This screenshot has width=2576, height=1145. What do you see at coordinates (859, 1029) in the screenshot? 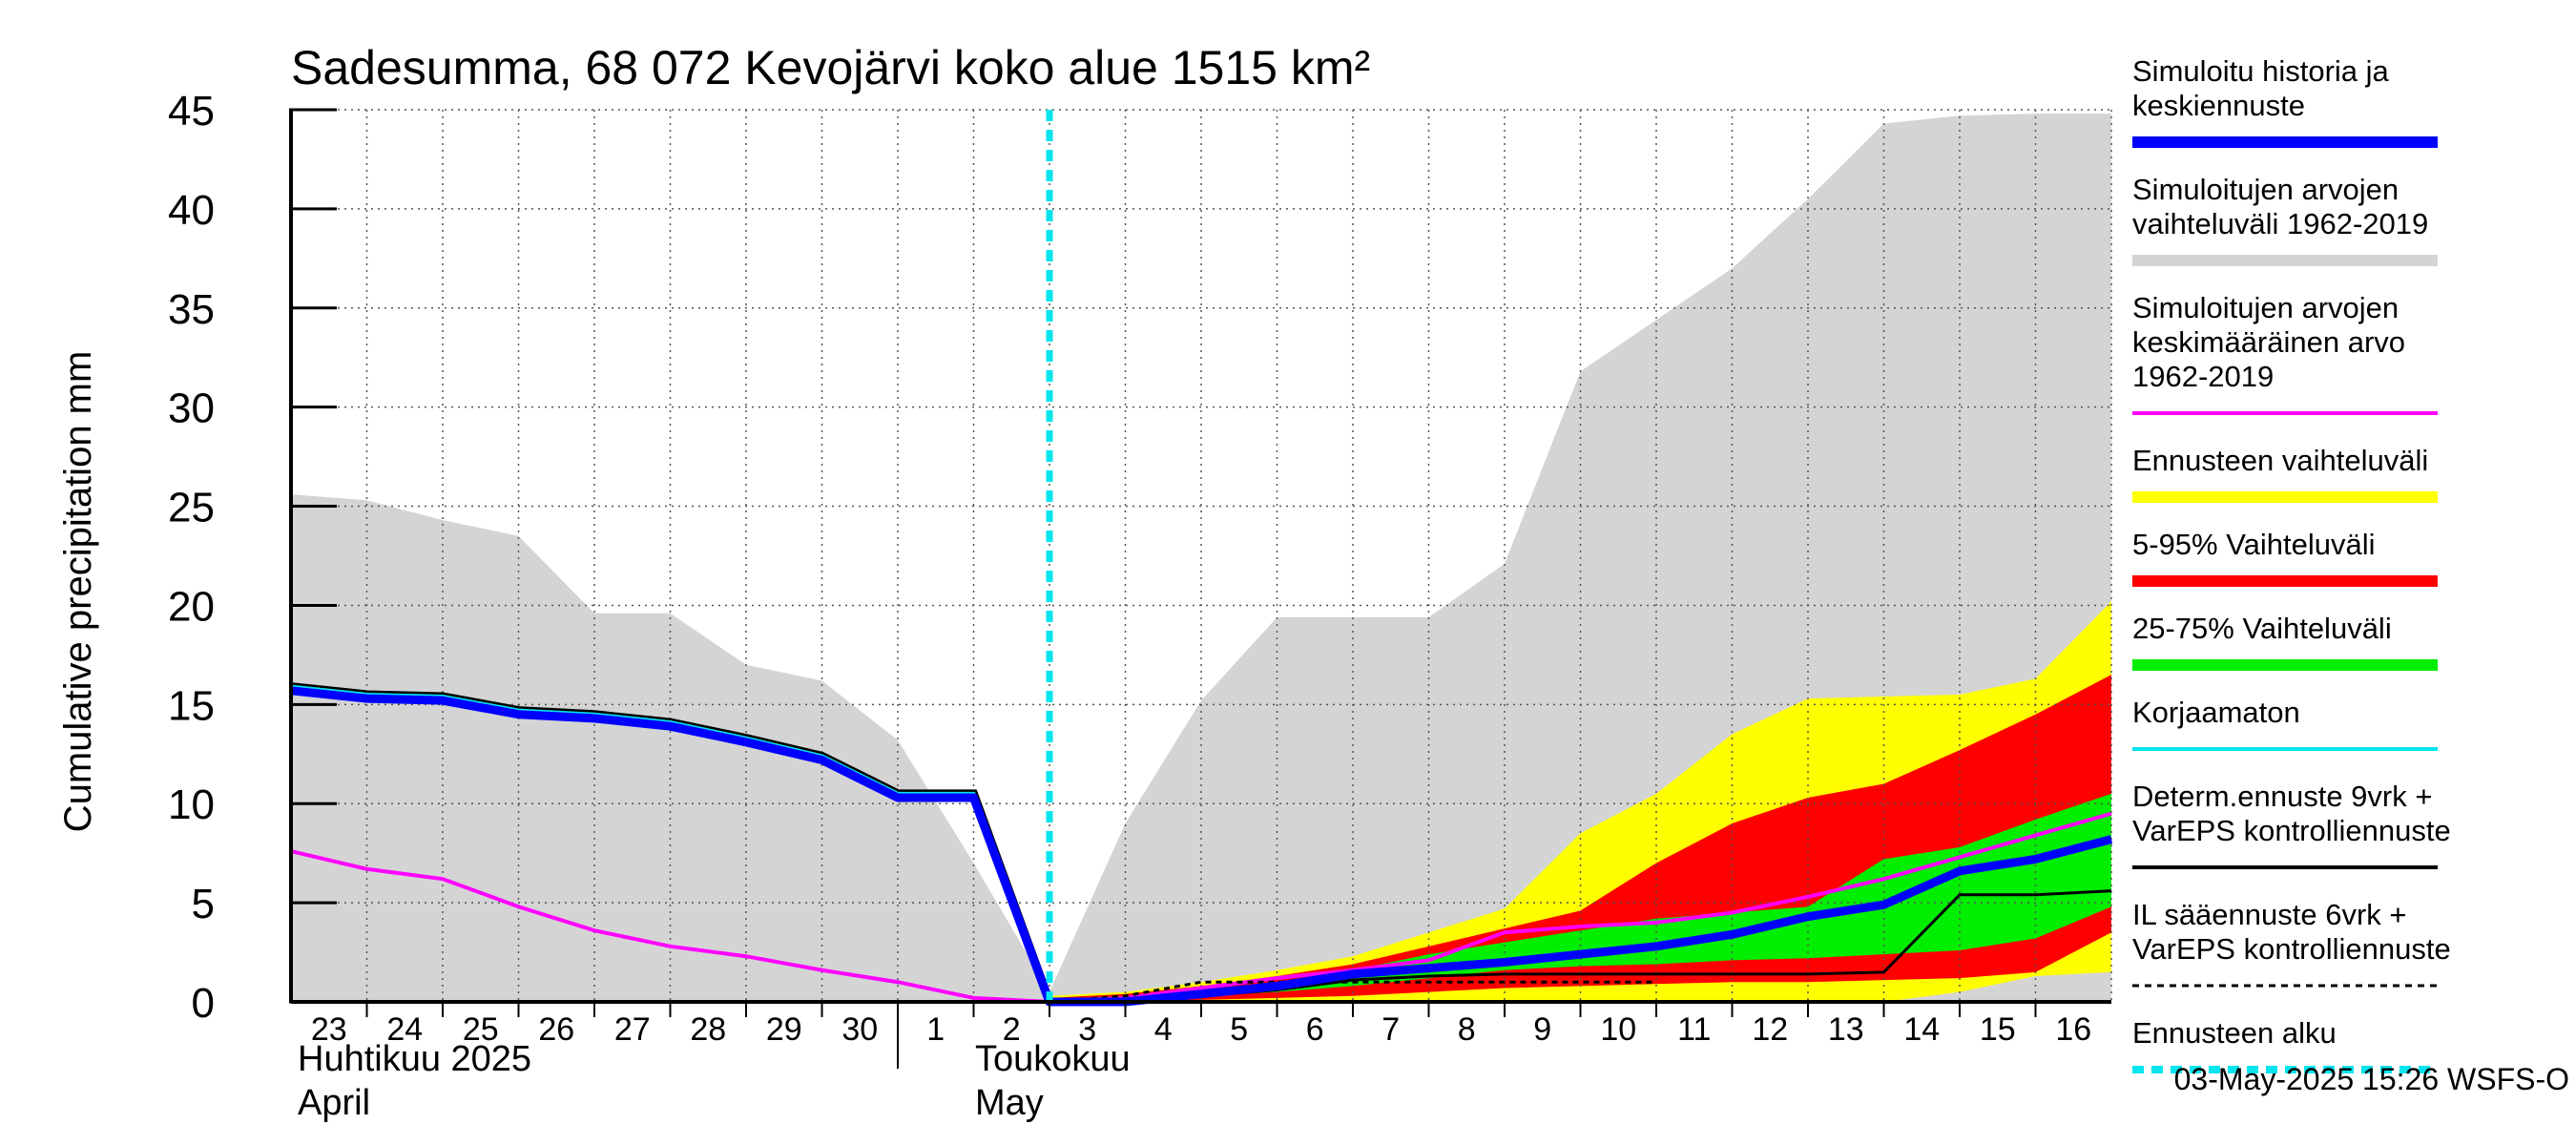
I see `x-tick-label: 30` at bounding box center [859, 1029].